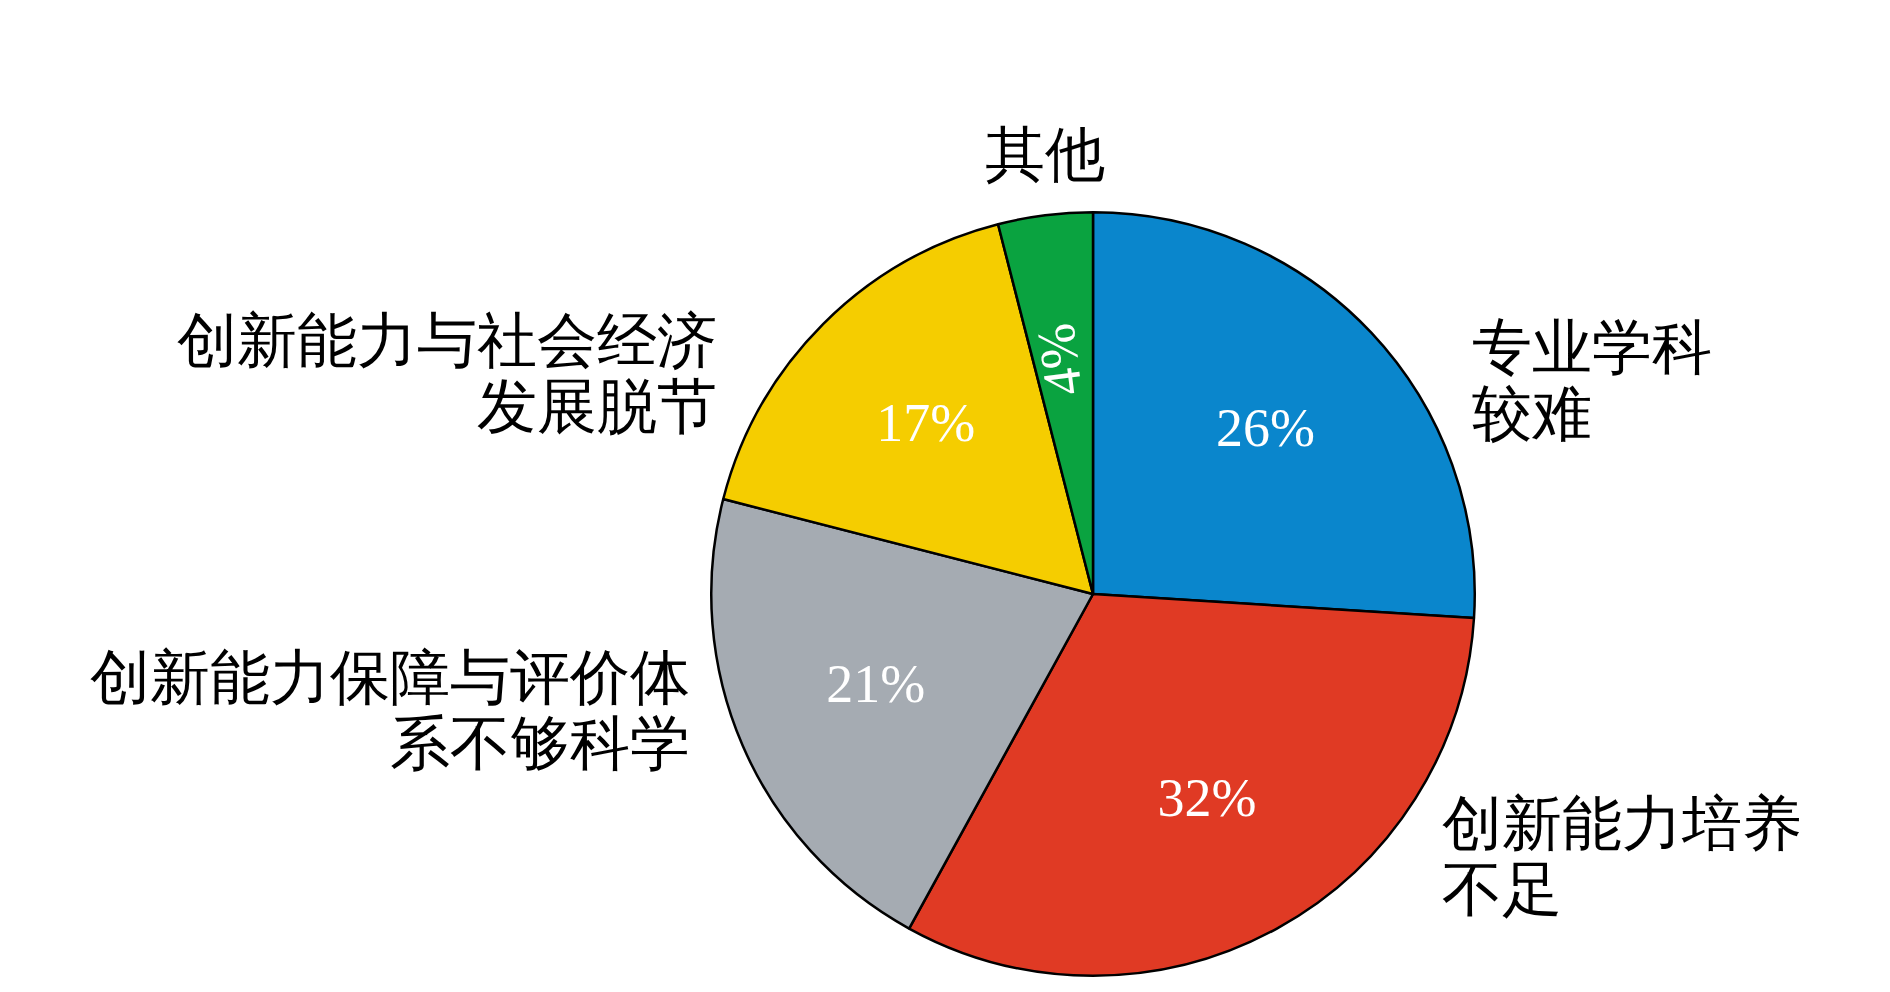 This screenshot has height=992, width=1890. What do you see at coordinates (1266, 428) in the screenshot?
I see `data-label: 26%` at bounding box center [1266, 428].